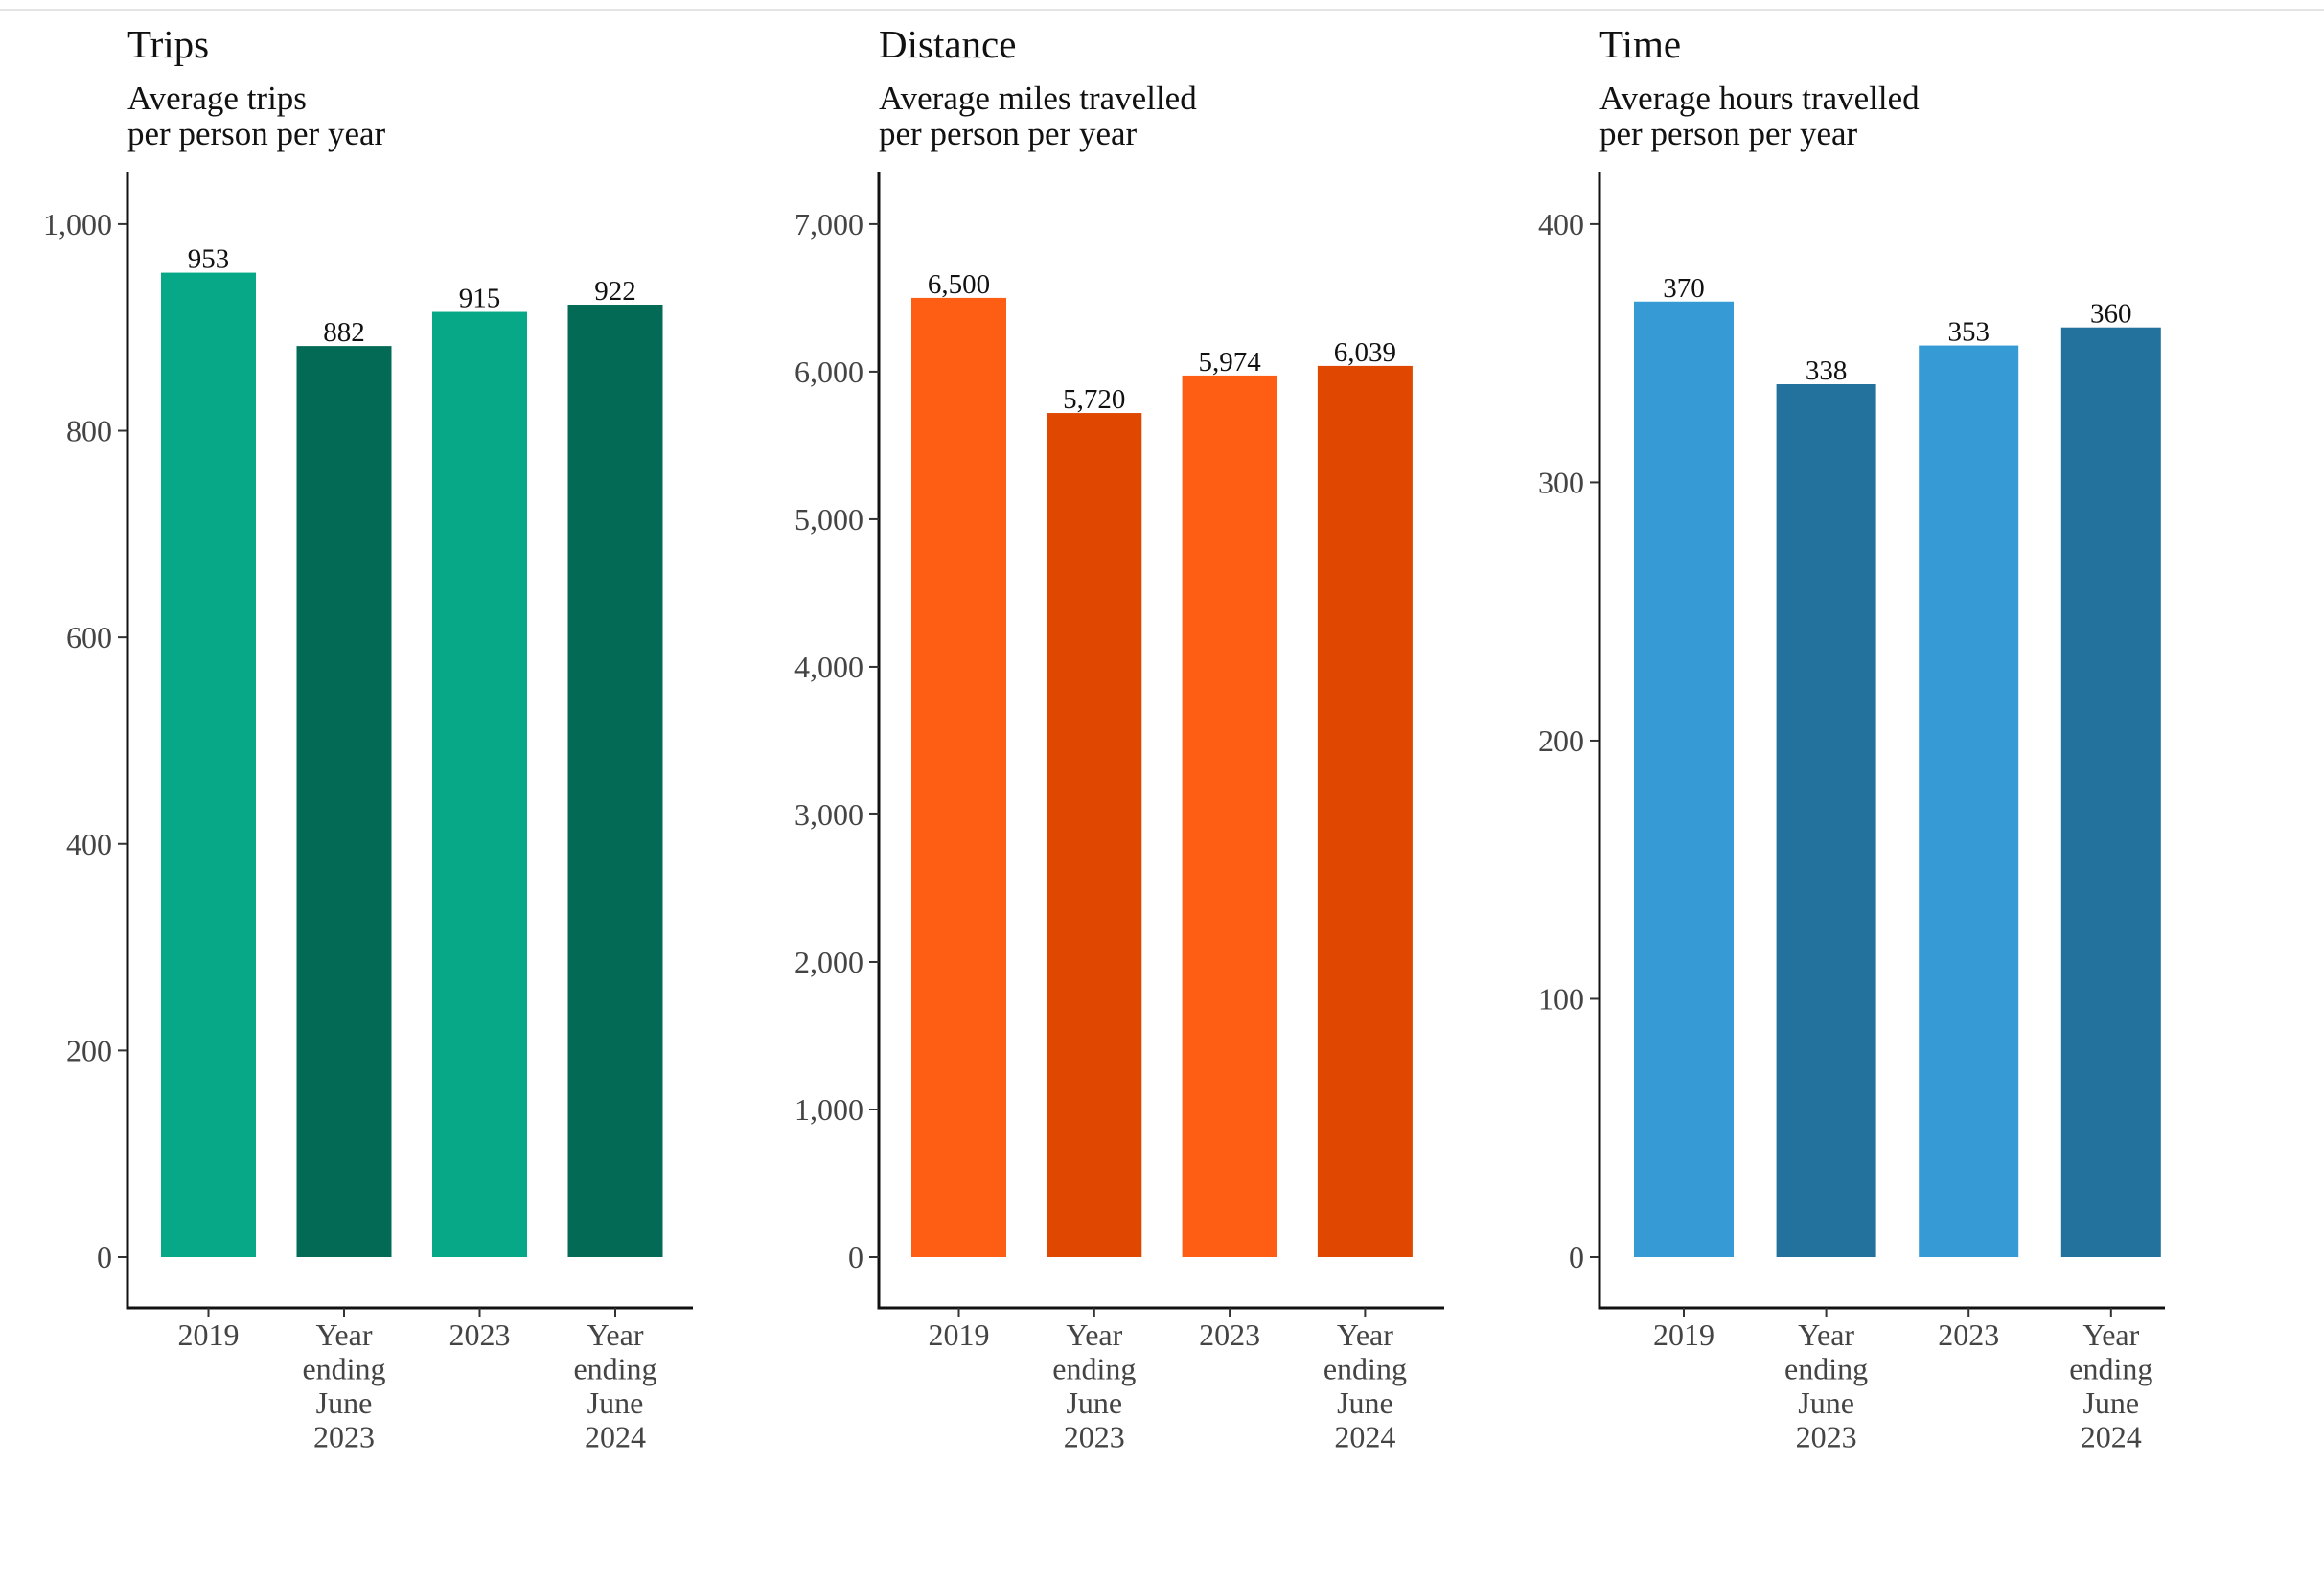  What do you see at coordinates (1728, 134) in the screenshot?
I see `time-chart-subtitle-line: per person per year` at bounding box center [1728, 134].